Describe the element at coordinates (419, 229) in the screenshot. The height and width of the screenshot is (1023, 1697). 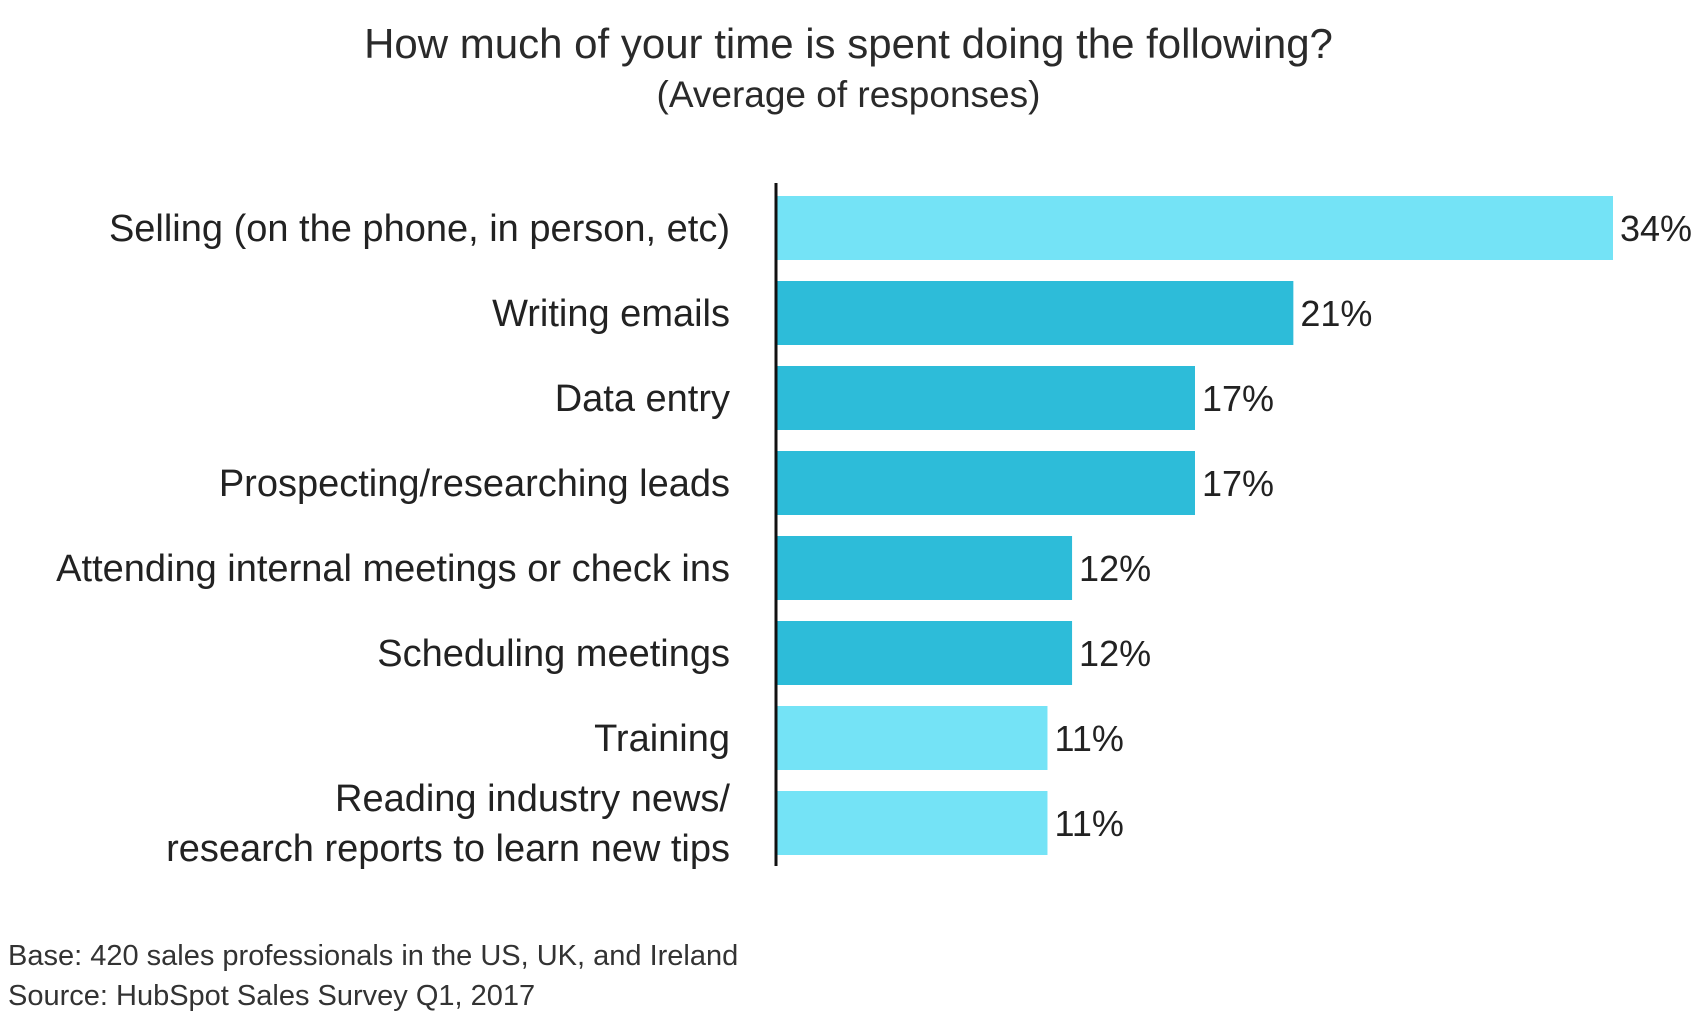
I see `category-label: Selling (on the phone, in person, etc)` at that location.